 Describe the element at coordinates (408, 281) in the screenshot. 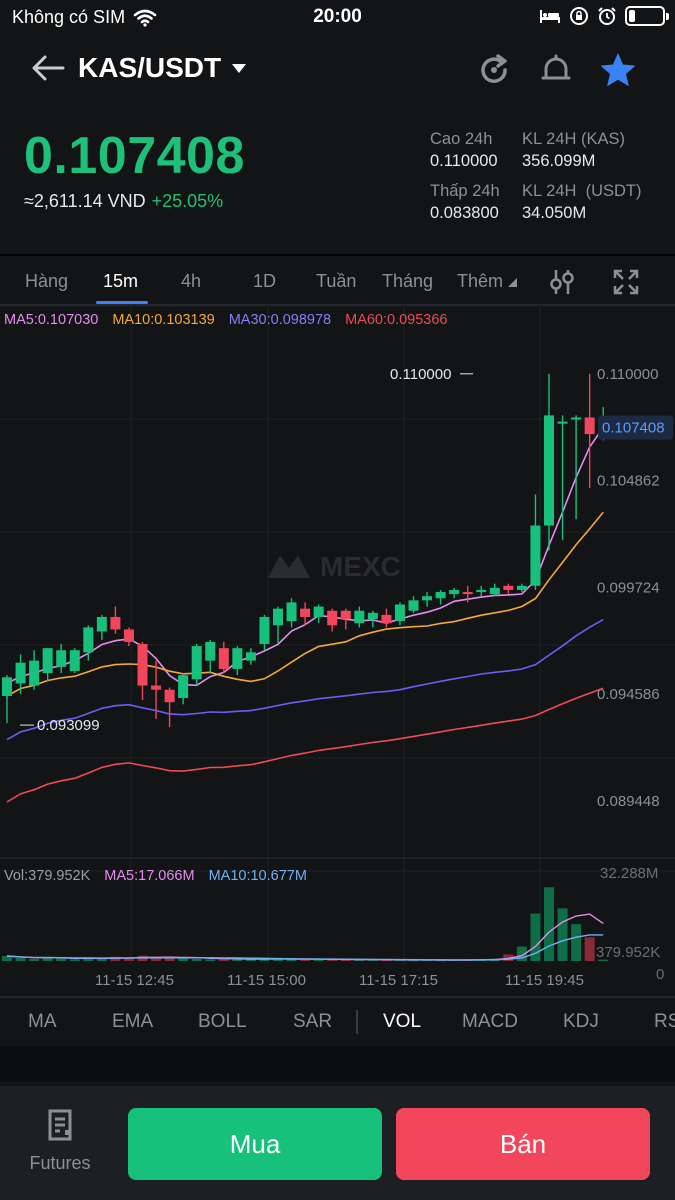

I see `tab-month: Tháng` at that location.